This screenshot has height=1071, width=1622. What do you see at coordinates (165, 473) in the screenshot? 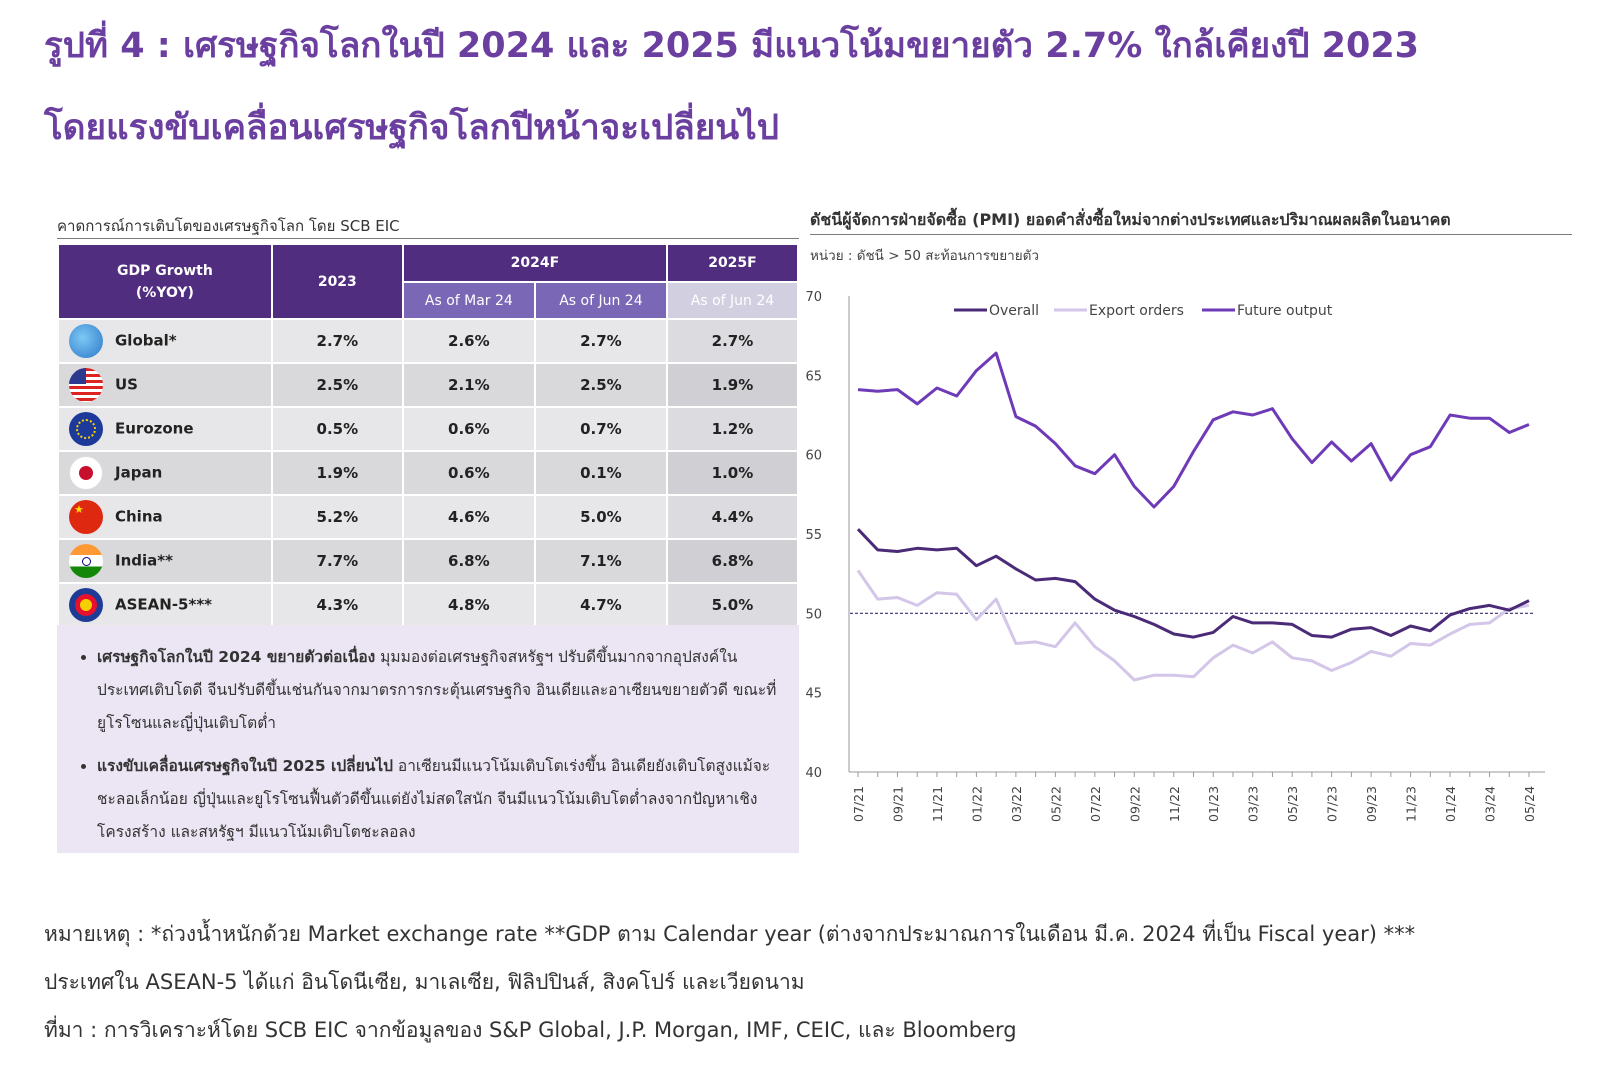
I see `country-cell: Japan` at bounding box center [165, 473].